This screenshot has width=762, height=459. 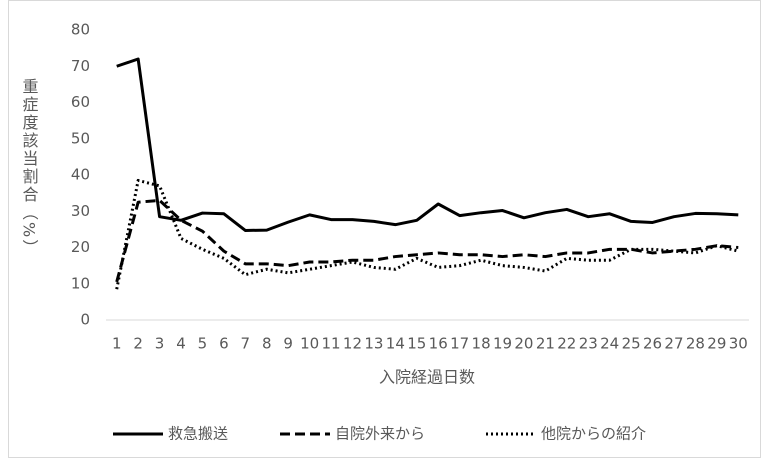 I want to click on x-tick-label: 21, so click(x=545, y=344).